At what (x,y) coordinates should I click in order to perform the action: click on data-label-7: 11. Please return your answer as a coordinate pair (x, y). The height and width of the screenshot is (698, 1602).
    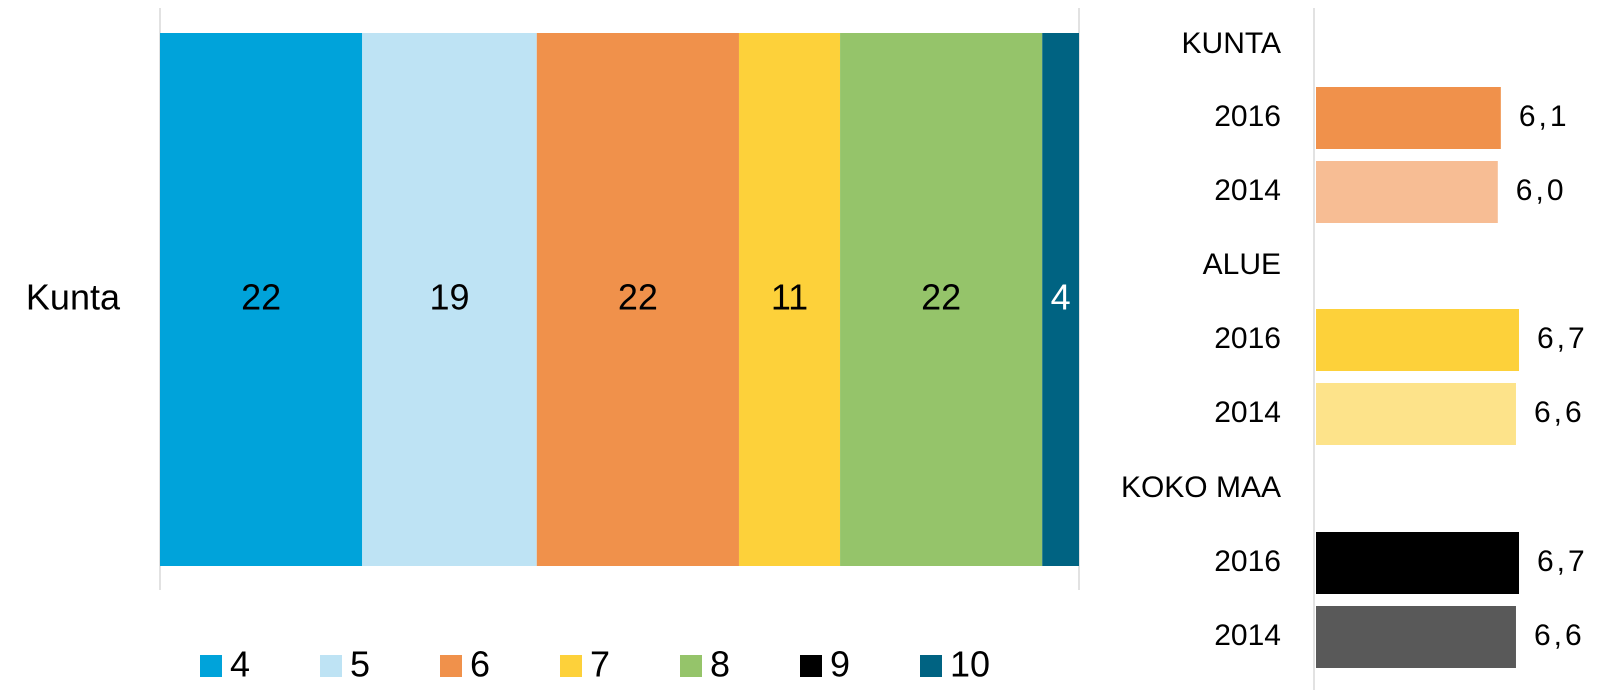
    Looking at the image, I should click on (789, 297).